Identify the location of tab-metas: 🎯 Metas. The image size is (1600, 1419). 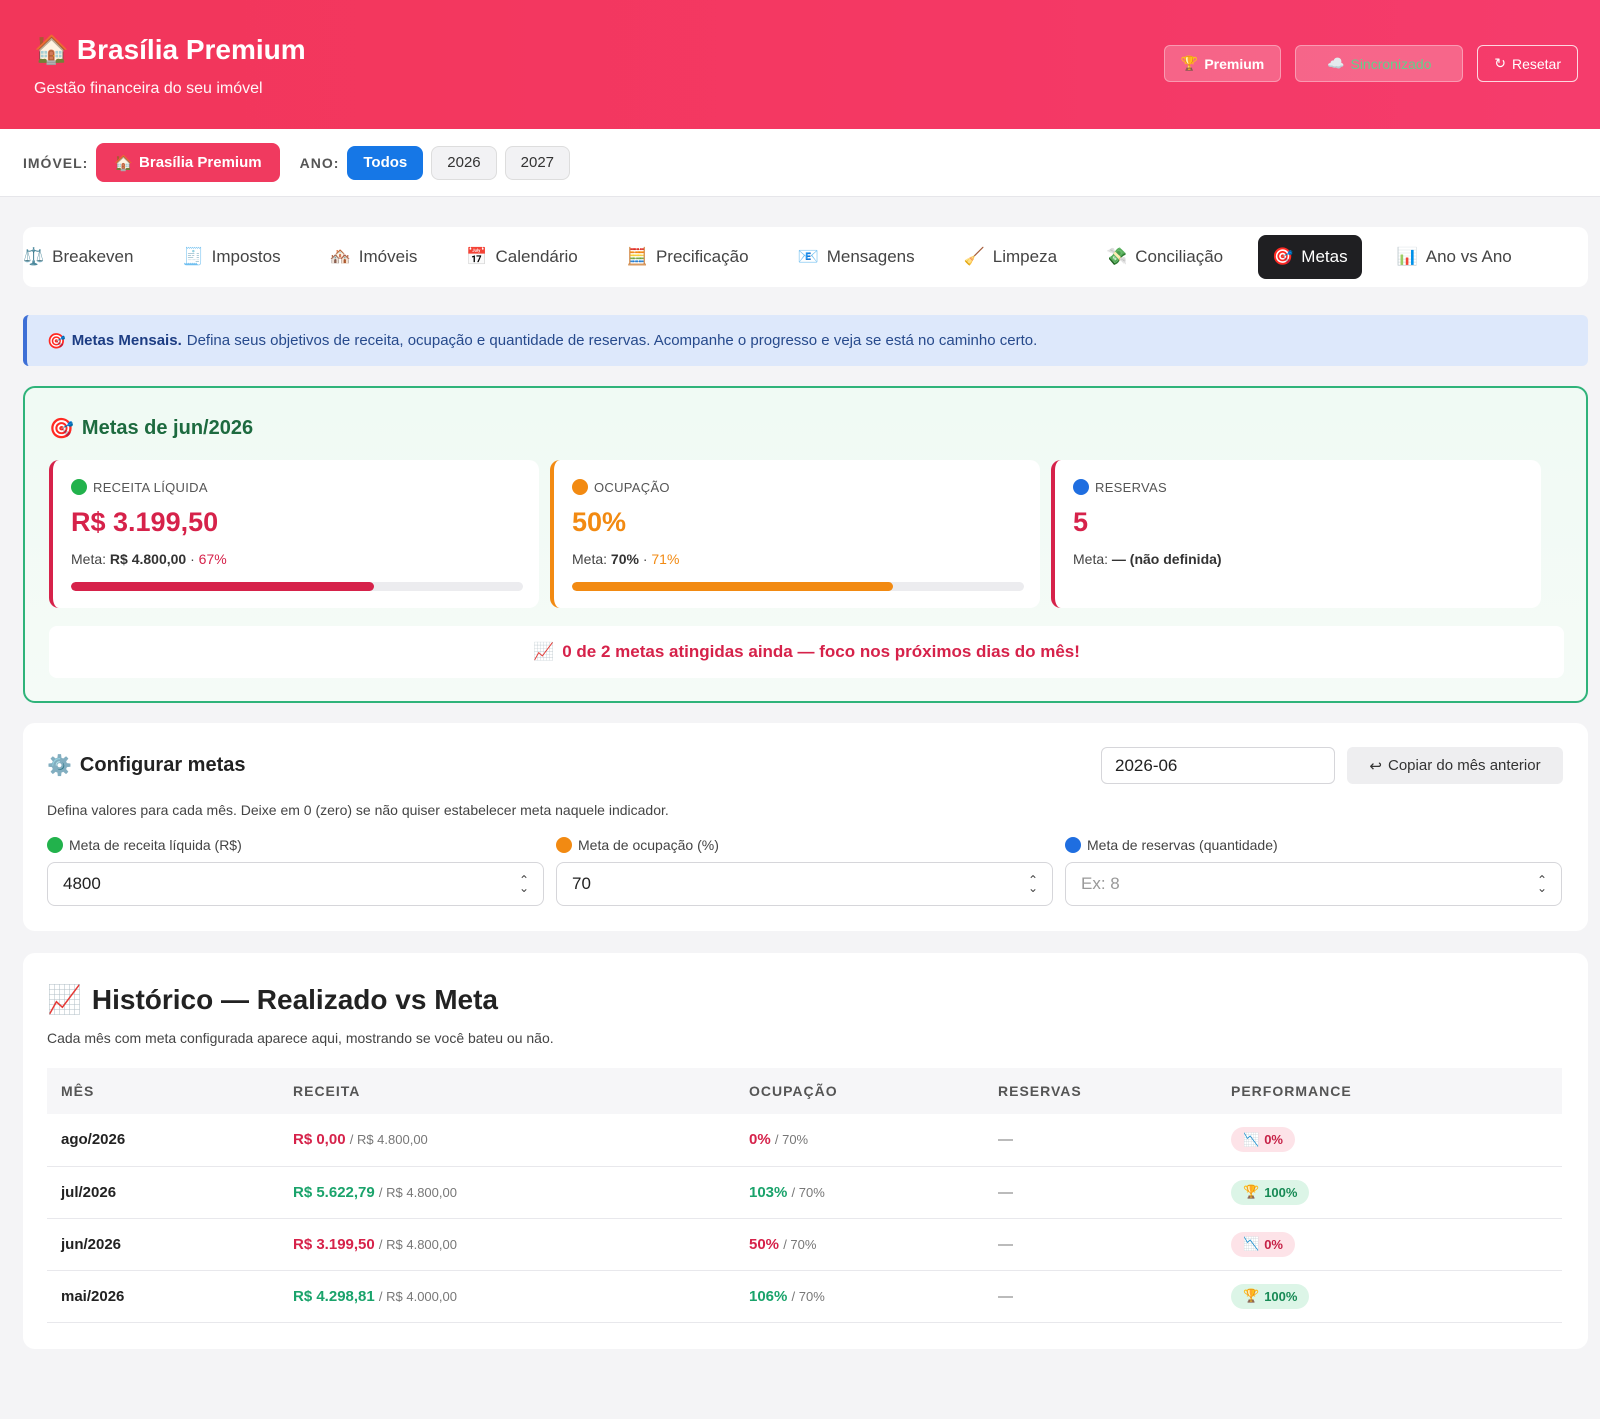
(1310, 257).